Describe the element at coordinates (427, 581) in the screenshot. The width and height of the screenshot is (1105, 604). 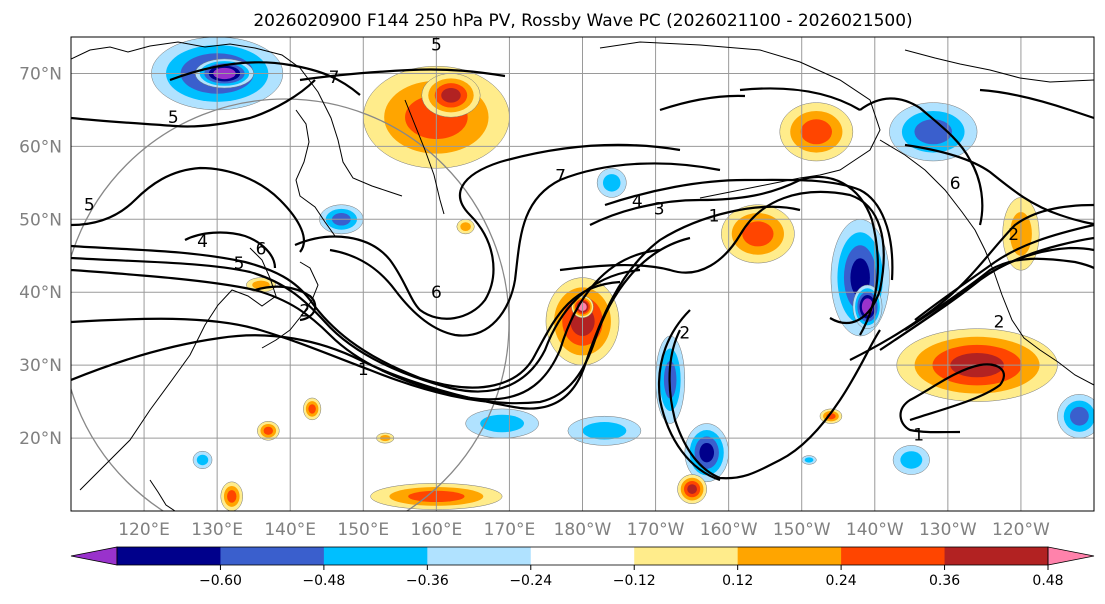
I see `colorbar-tick-label: −0.36` at that location.